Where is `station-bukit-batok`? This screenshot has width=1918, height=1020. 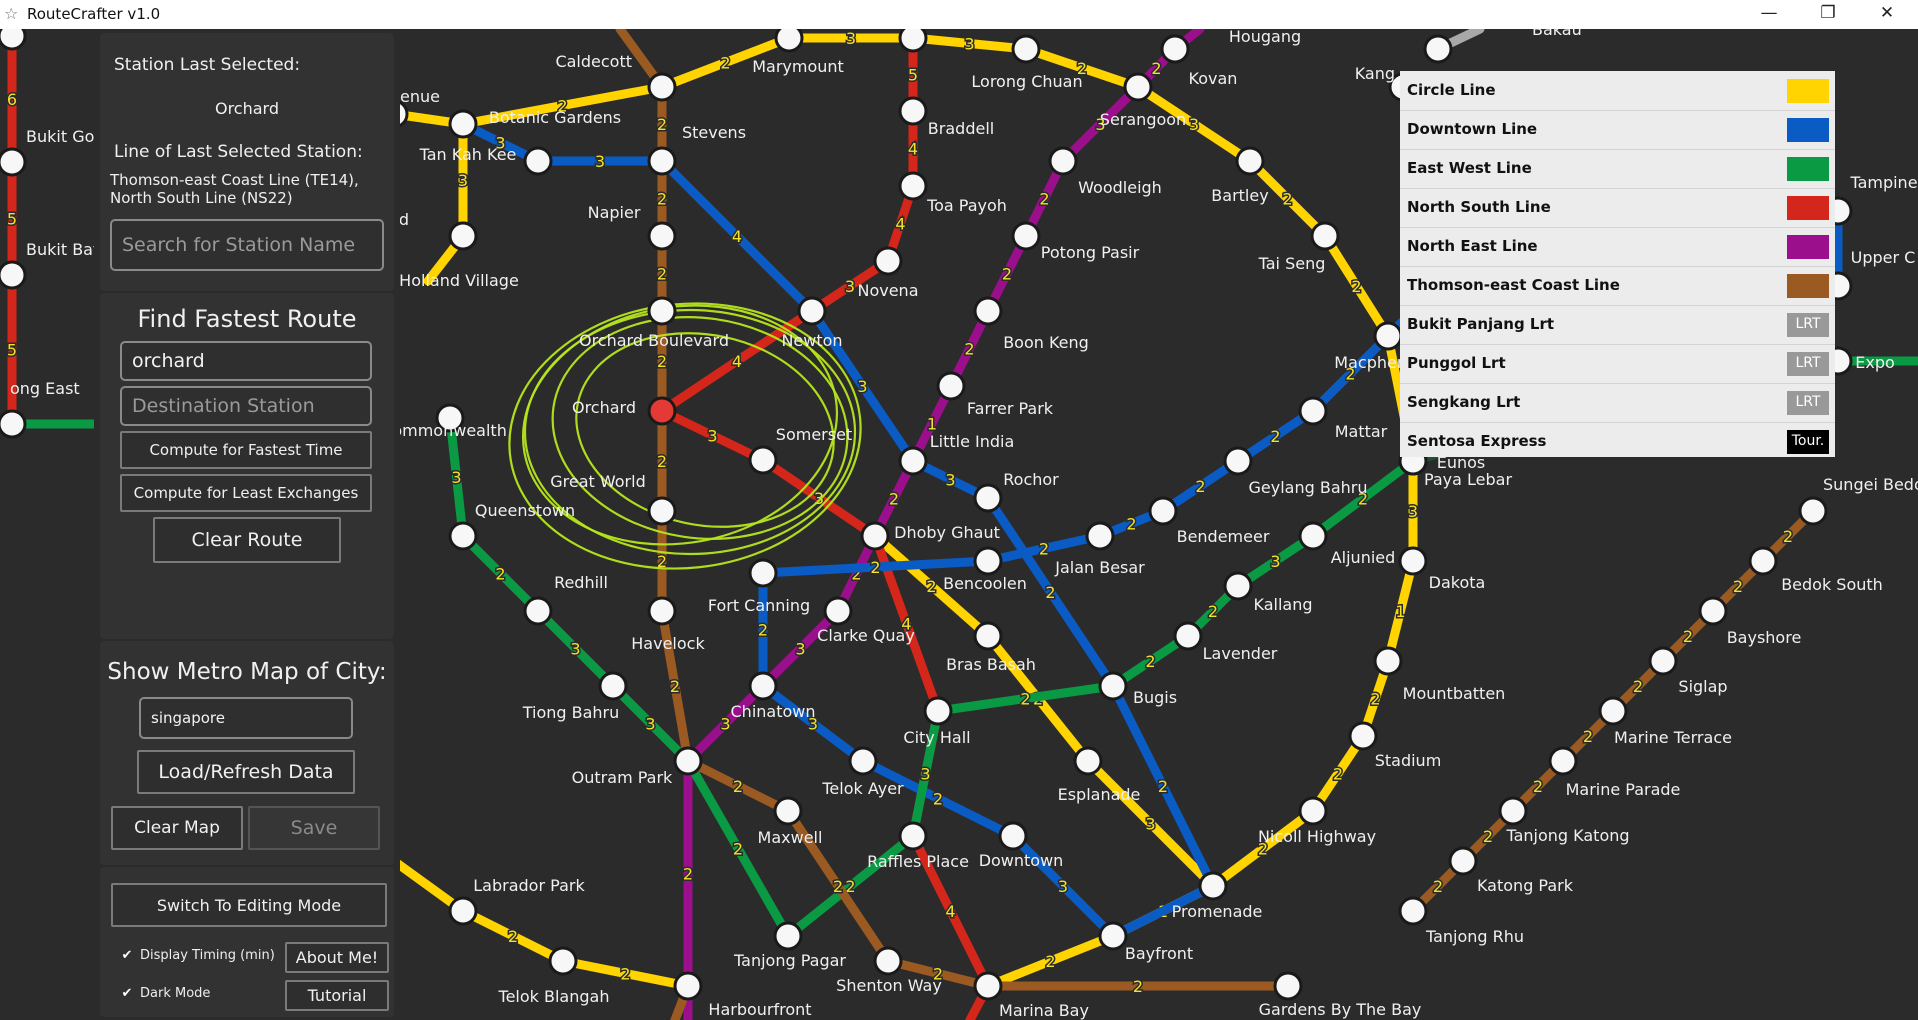
station-bukit-batok is located at coordinates (13, 275).